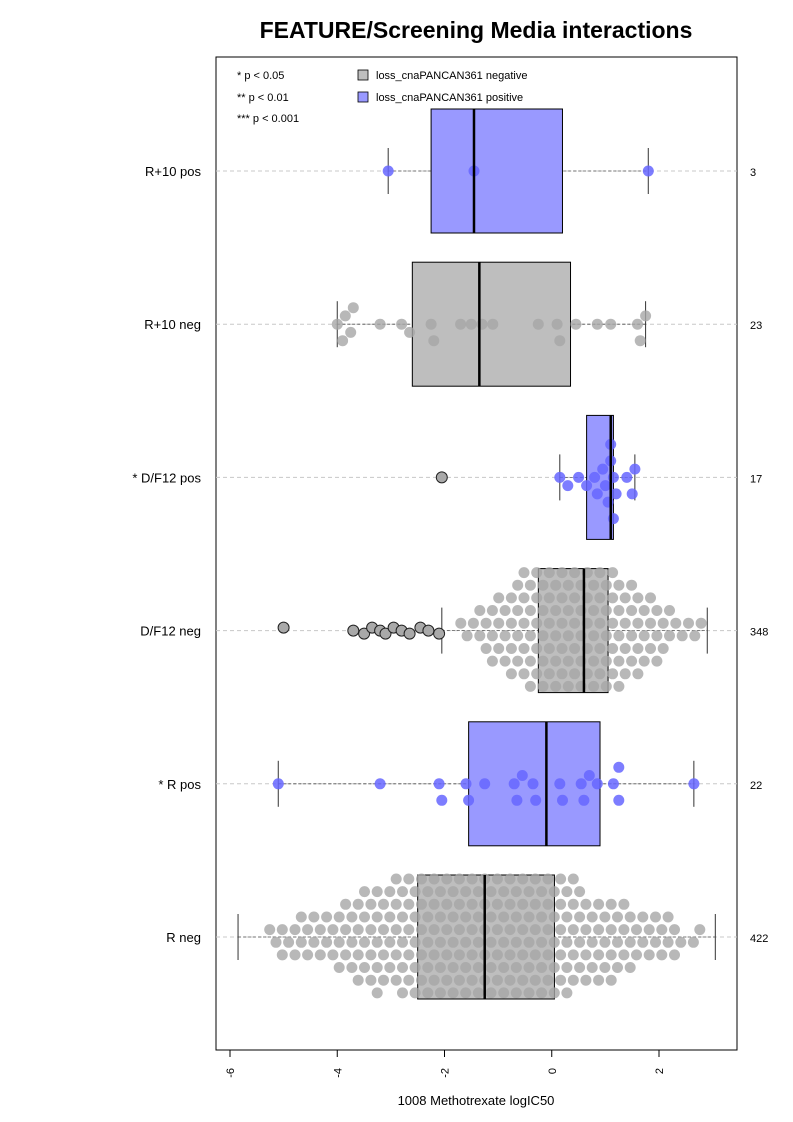 The image size is (793, 1122). I want to click on group-count: 22, so click(756, 786).